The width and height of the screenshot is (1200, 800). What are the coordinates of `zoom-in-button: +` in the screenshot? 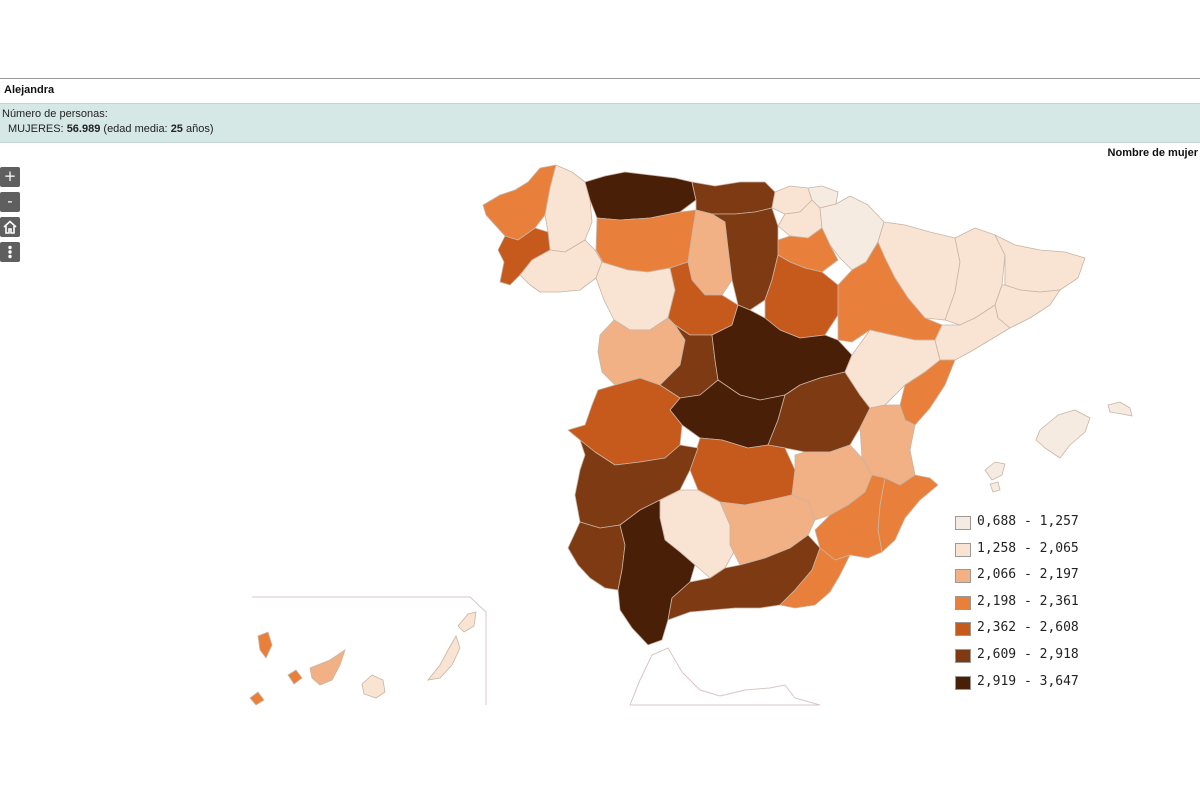 It's located at (10, 177).